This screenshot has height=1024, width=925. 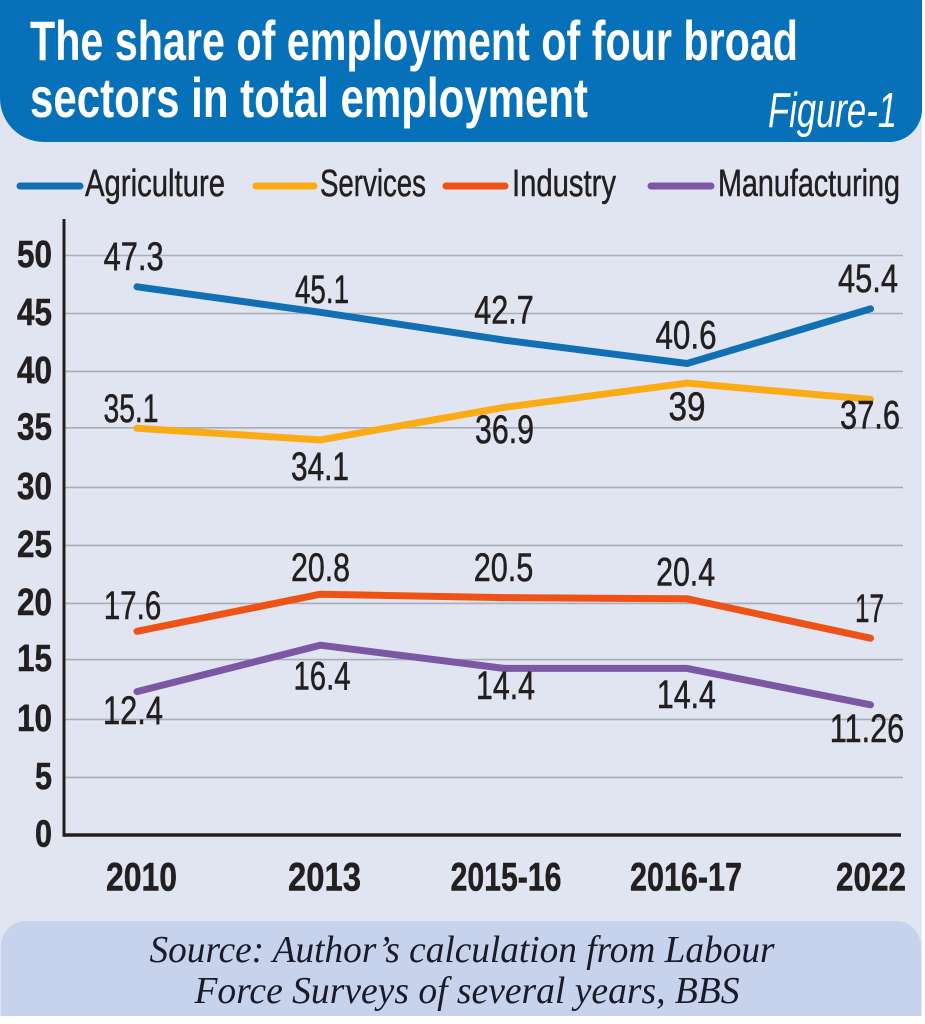 I want to click on svg-text: 2016-17, so click(x=686, y=878).